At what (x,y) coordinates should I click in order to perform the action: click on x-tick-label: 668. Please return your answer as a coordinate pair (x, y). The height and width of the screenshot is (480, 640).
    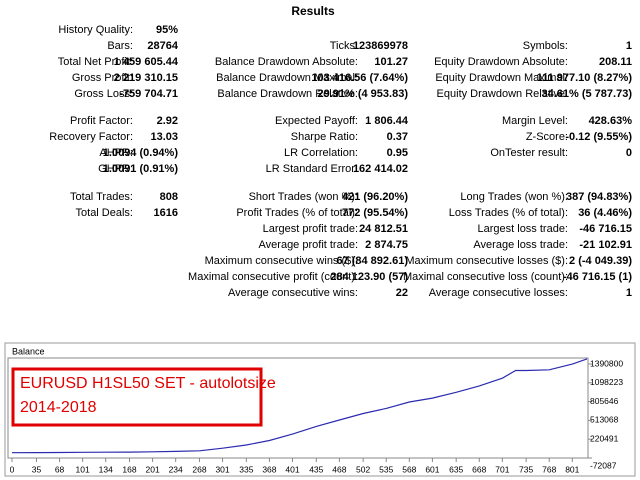
    Looking at the image, I should click on (479, 469).